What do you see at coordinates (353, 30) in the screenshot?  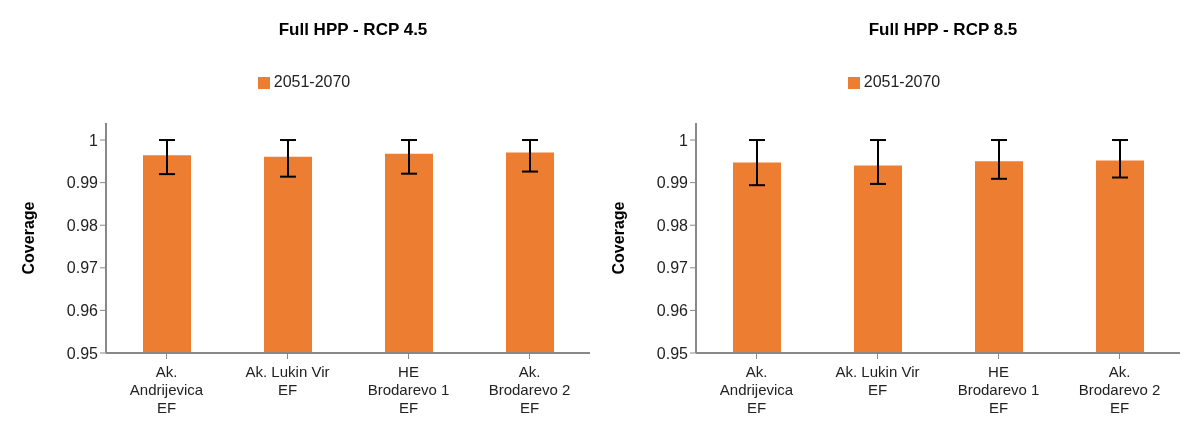 I see `chart-title: Full HPP - RCP 4.5` at bounding box center [353, 30].